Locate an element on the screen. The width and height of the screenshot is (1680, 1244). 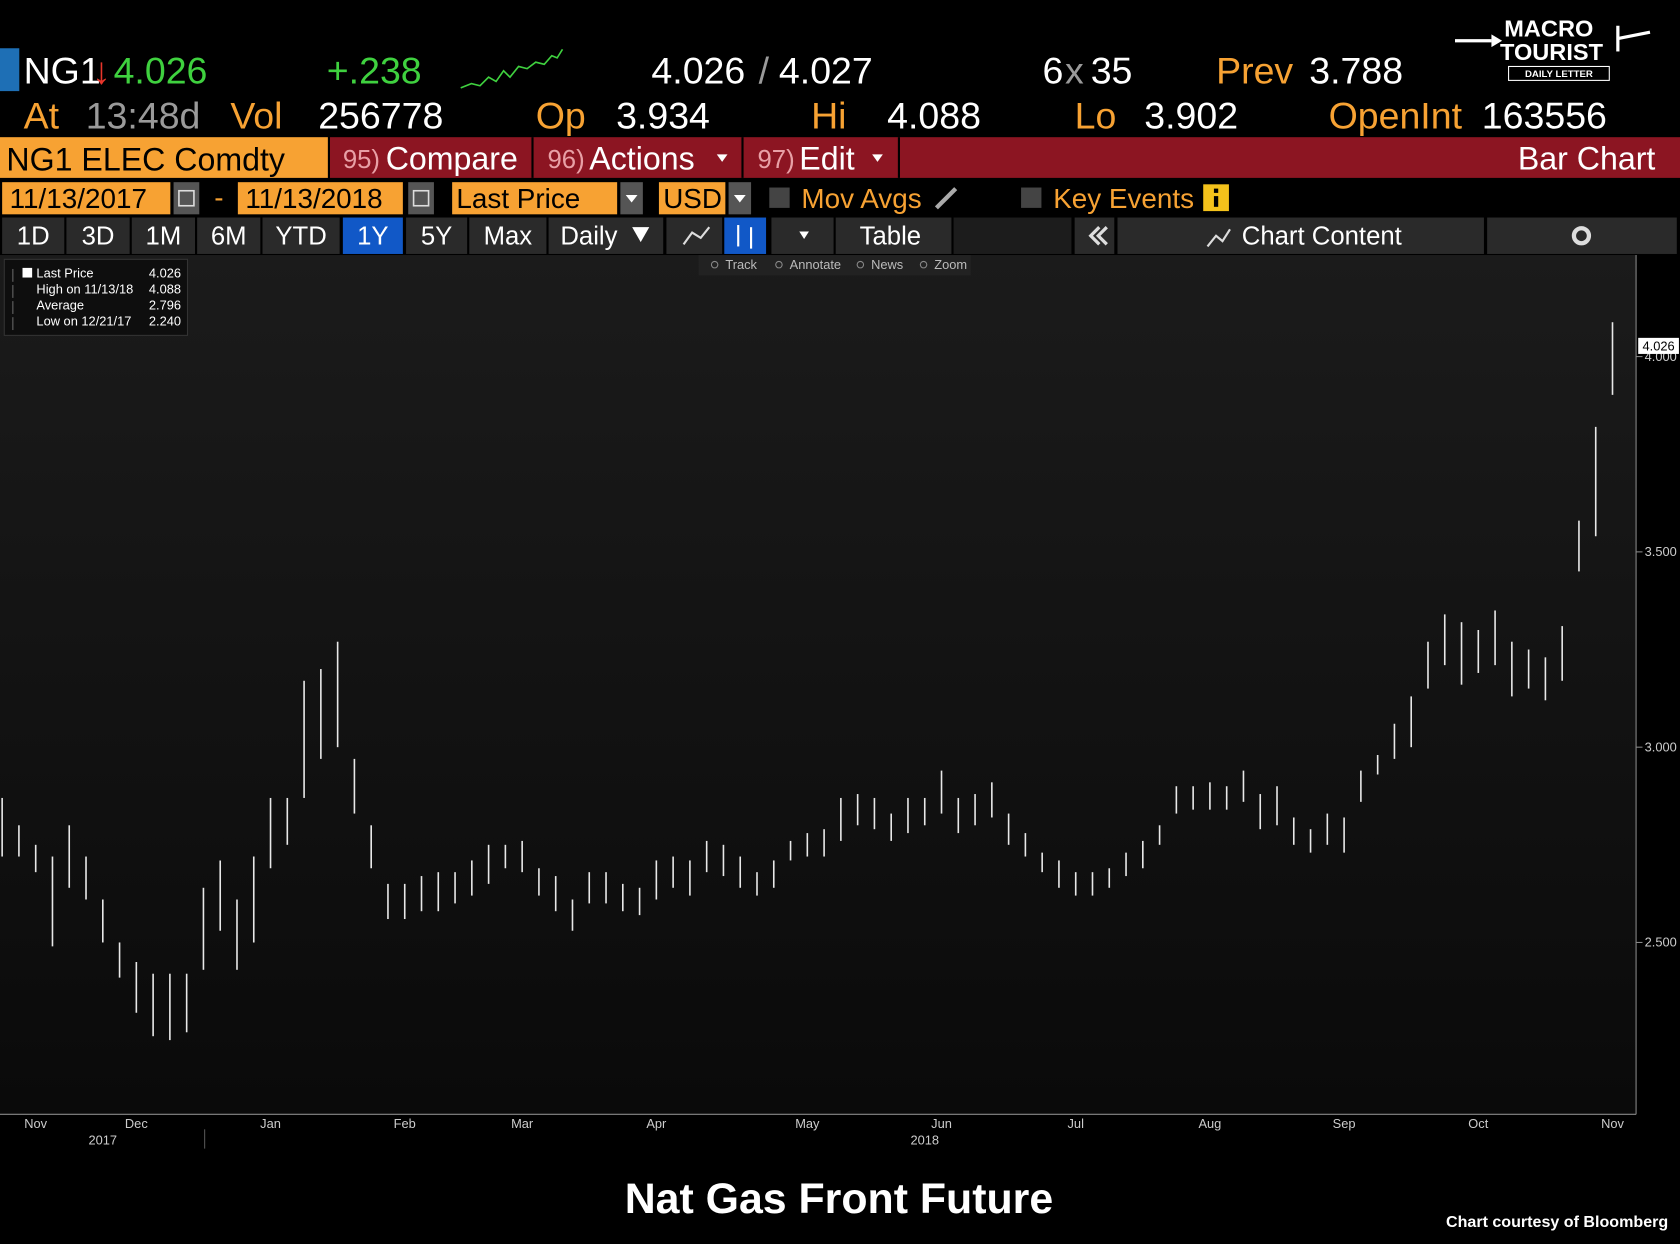
bar-chart-button is located at coordinates (745, 235).